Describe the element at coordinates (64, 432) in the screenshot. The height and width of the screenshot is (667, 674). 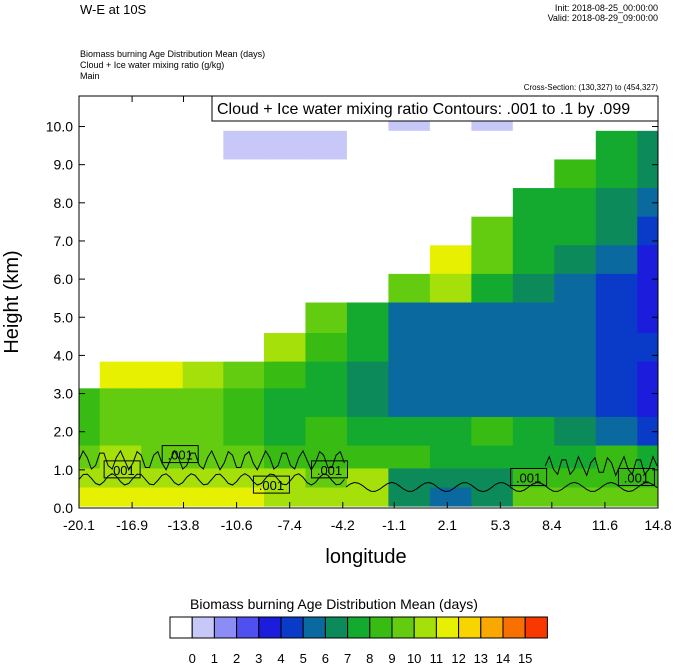
I see `y-tick-label: 2.0` at that location.